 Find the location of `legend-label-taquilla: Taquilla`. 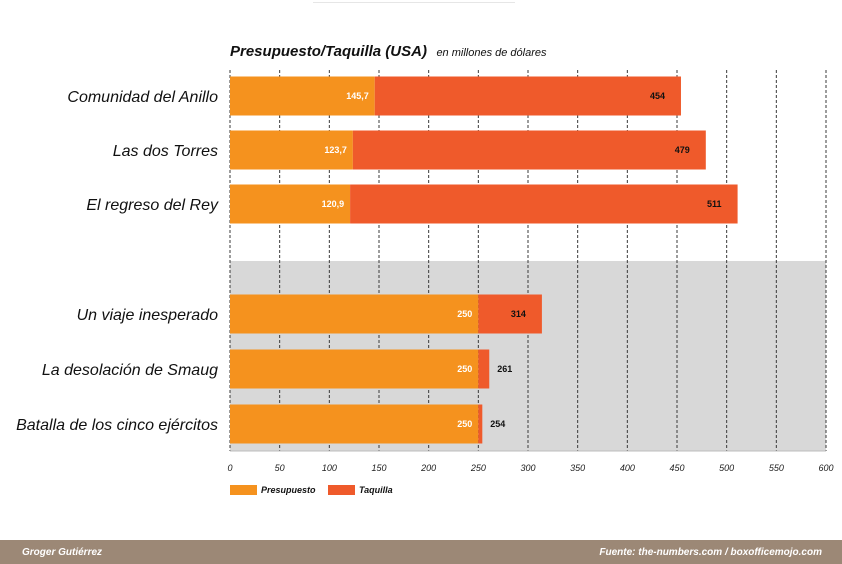

legend-label-taquilla: Taquilla is located at coordinates (376, 490).